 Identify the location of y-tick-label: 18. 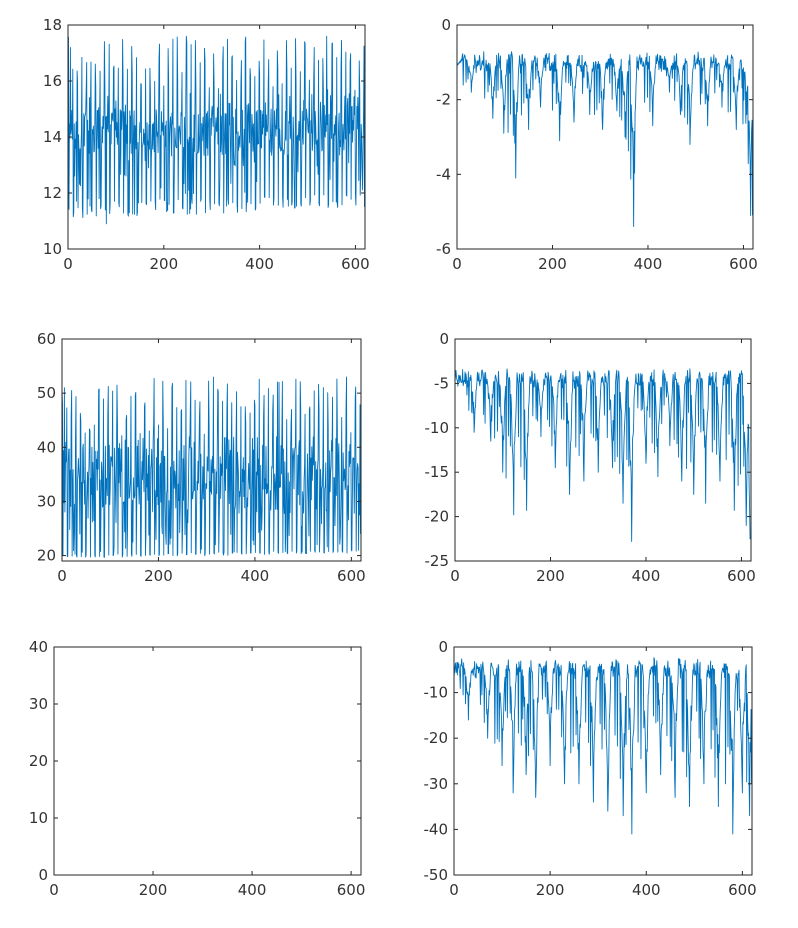
(52, 25).